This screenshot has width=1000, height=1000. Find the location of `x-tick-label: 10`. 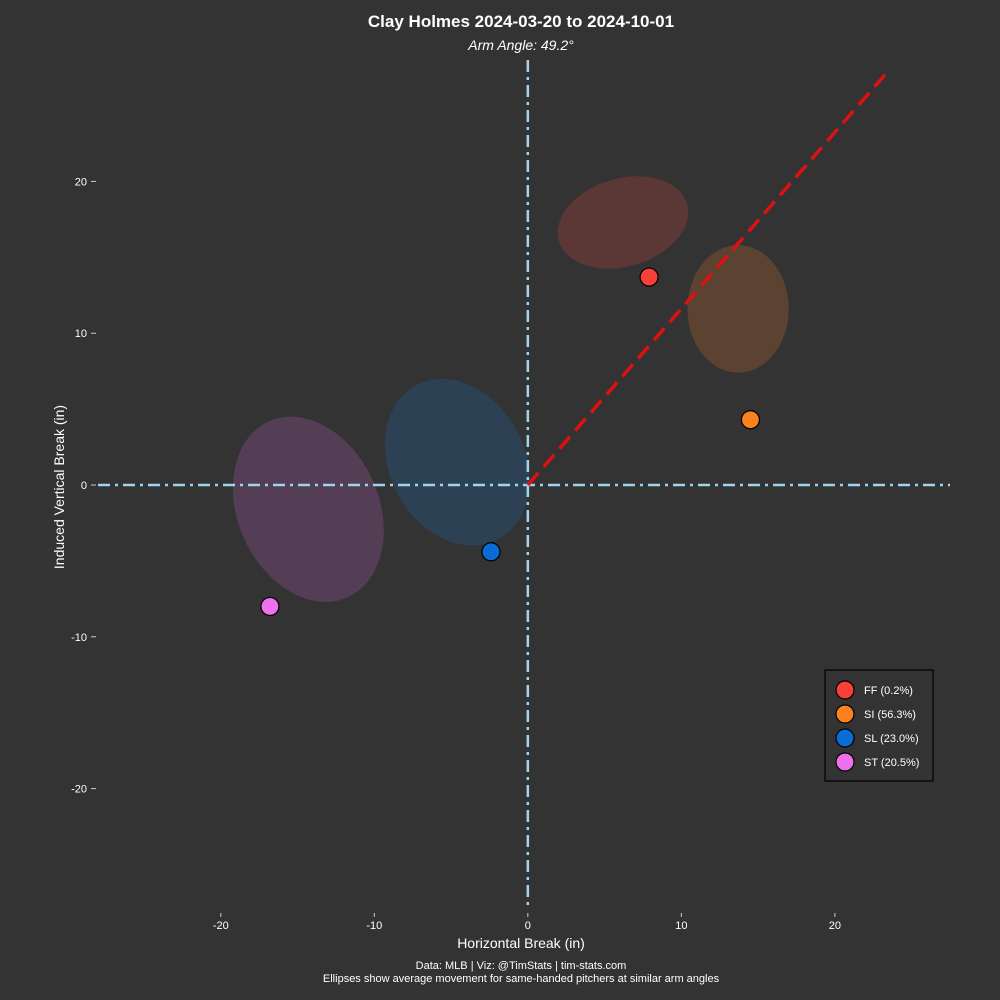

x-tick-label: 10 is located at coordinates (681, 926).